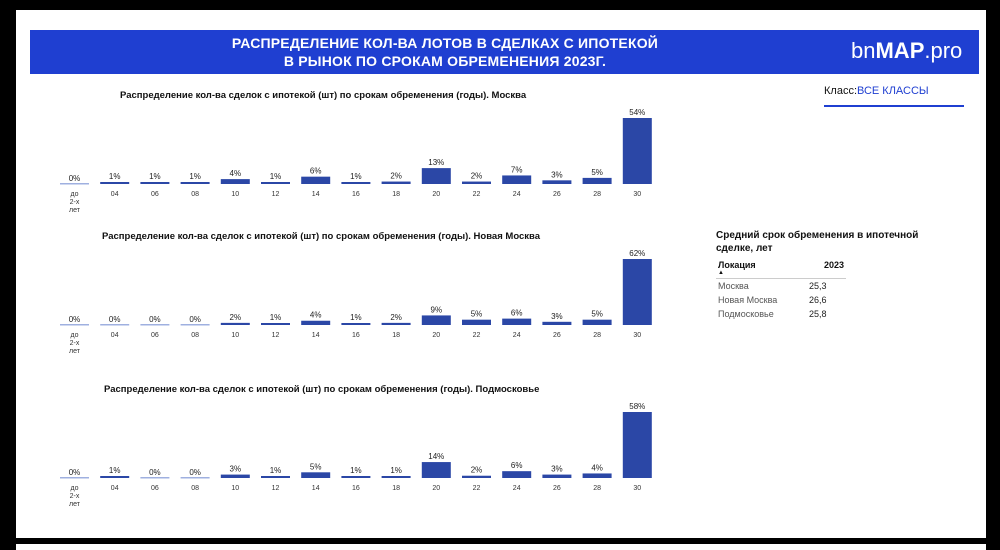 The image size is (1000, 550). What do you see at coordinates (637, 406) in the screenshot?
I see `data-label: 58%` at bounding box center [637, 406].